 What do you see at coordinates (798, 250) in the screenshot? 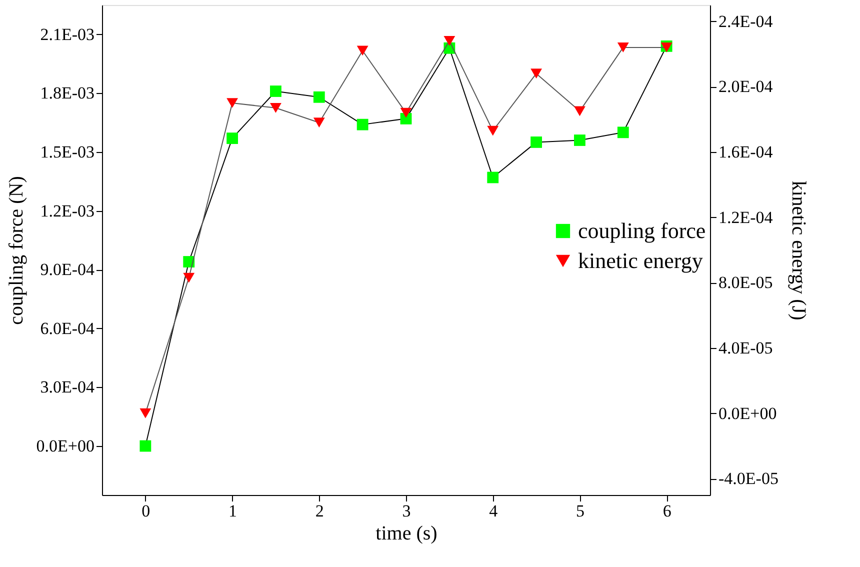
I see `y2-axis-title: kinetic energy (J)` at bounding box center [798, 250].